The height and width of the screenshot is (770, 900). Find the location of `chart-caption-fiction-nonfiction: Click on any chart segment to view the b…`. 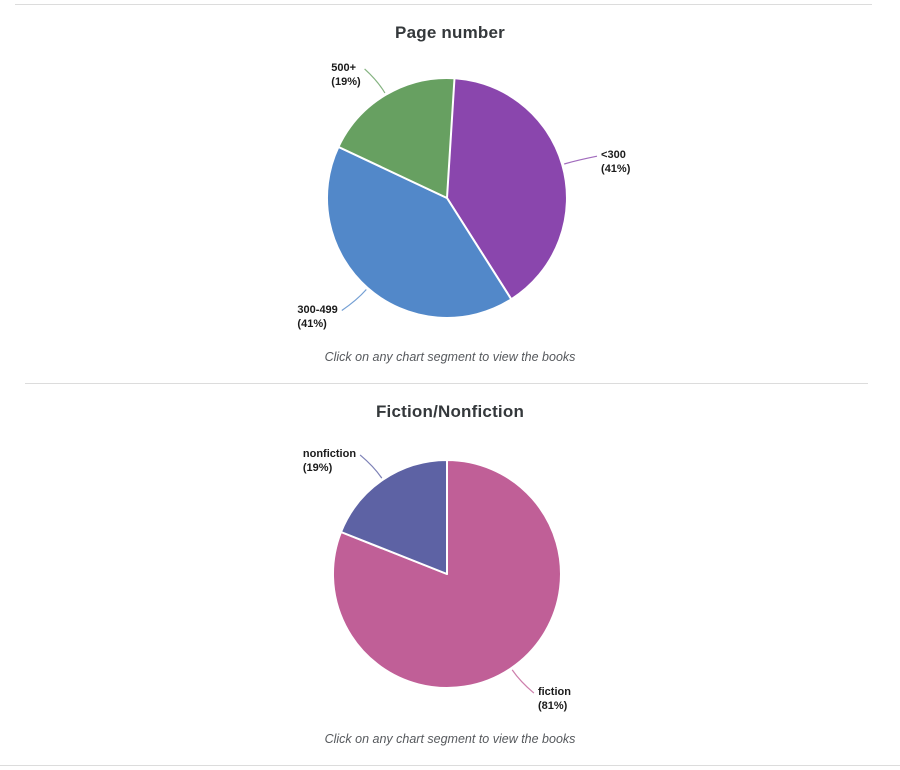

chart-caption-fiction-nonfiction: Click on any chart segment to view the b… is located at coordinates (450, 739).